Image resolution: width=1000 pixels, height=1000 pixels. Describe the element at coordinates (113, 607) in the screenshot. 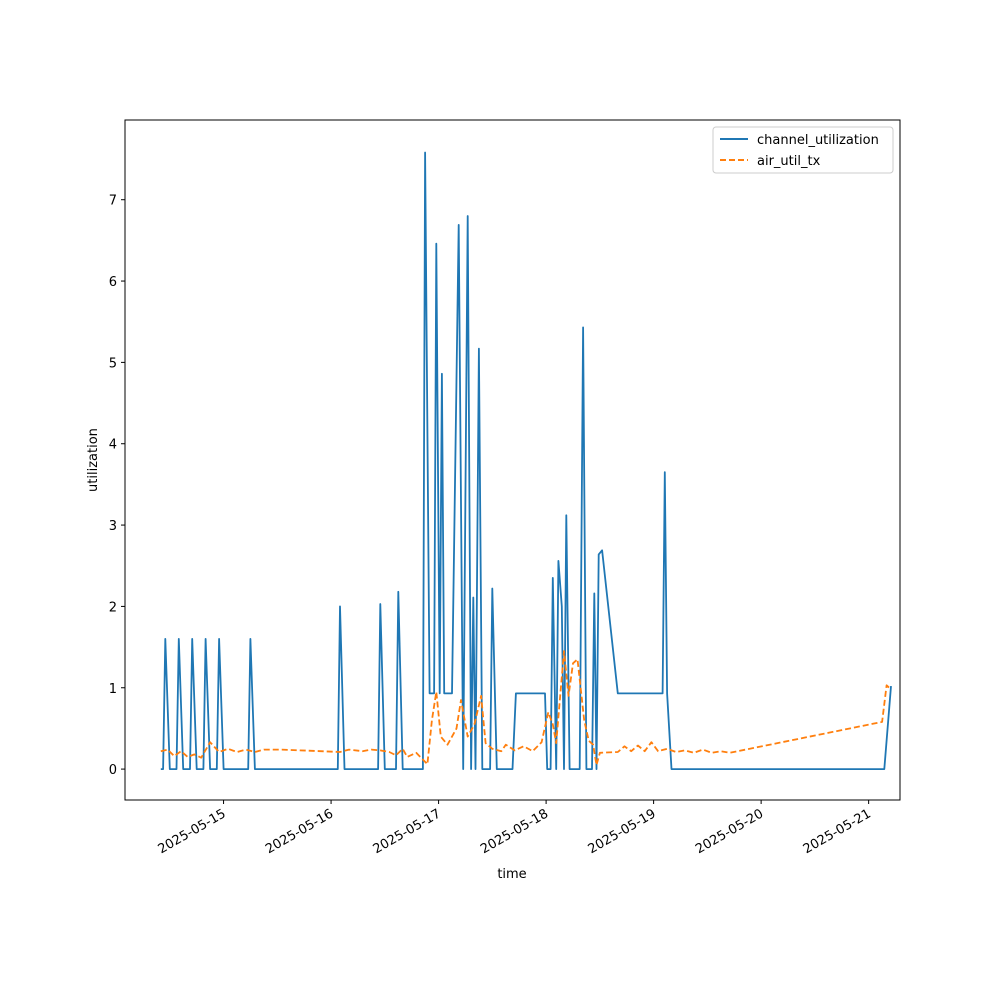

I see `y-tick-label: 2` at that location.